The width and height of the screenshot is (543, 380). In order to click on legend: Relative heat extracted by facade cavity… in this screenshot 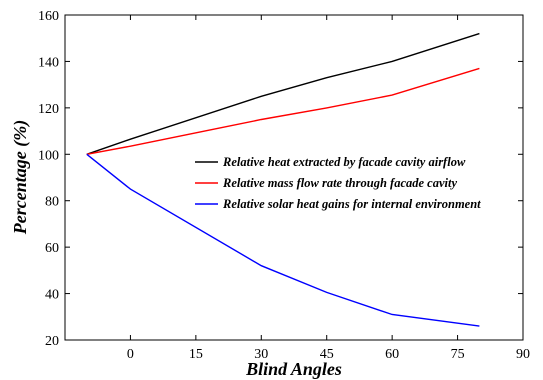, I will do `click(338, 183)`.